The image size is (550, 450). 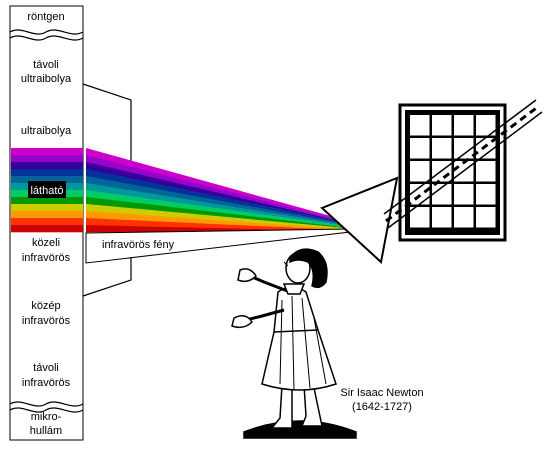 What do you see at coordinates (46, 383) in the screenshot?
I see `band-label-far-ir-2: infravörös` at bounding box center [46, 383].